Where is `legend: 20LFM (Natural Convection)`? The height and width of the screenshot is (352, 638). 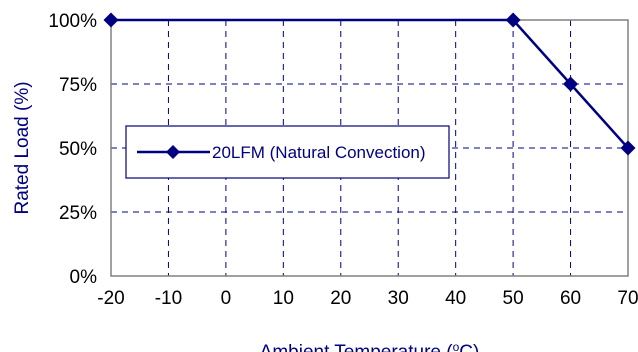 legend: 20LFM (Natural Convection) is located at coordinates (287, 152).